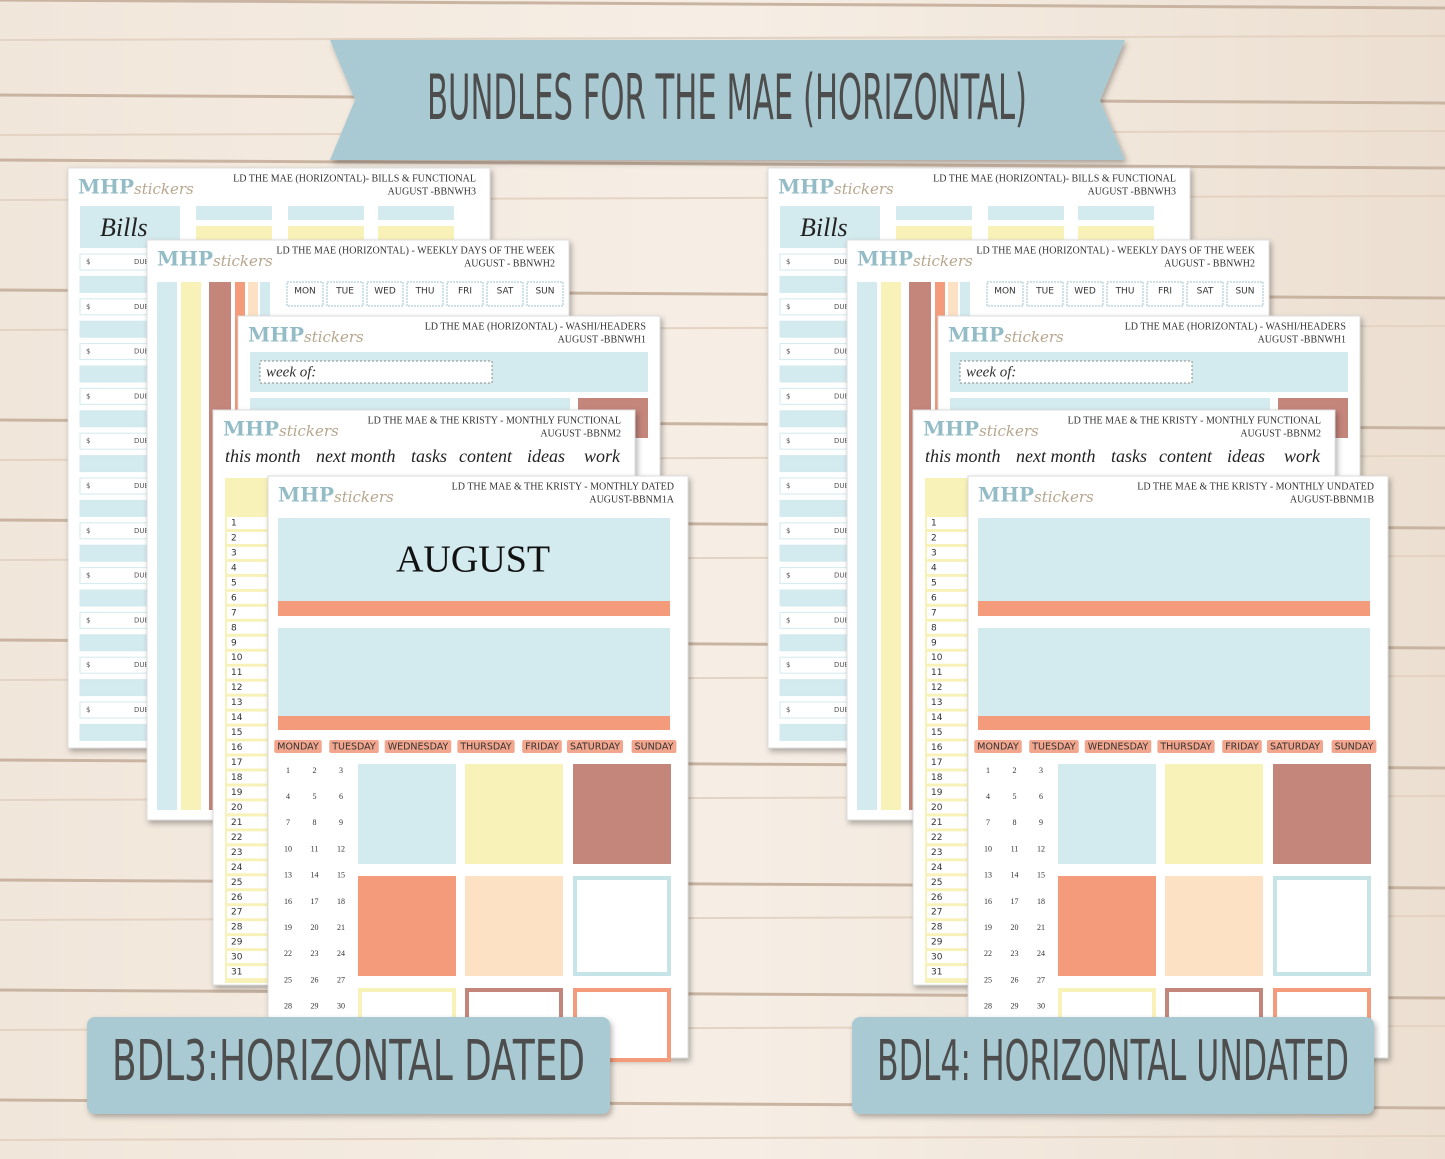 This screenshot has height=1159, width=1445. I want to click on tab-label: tasks, so click(429, 456).